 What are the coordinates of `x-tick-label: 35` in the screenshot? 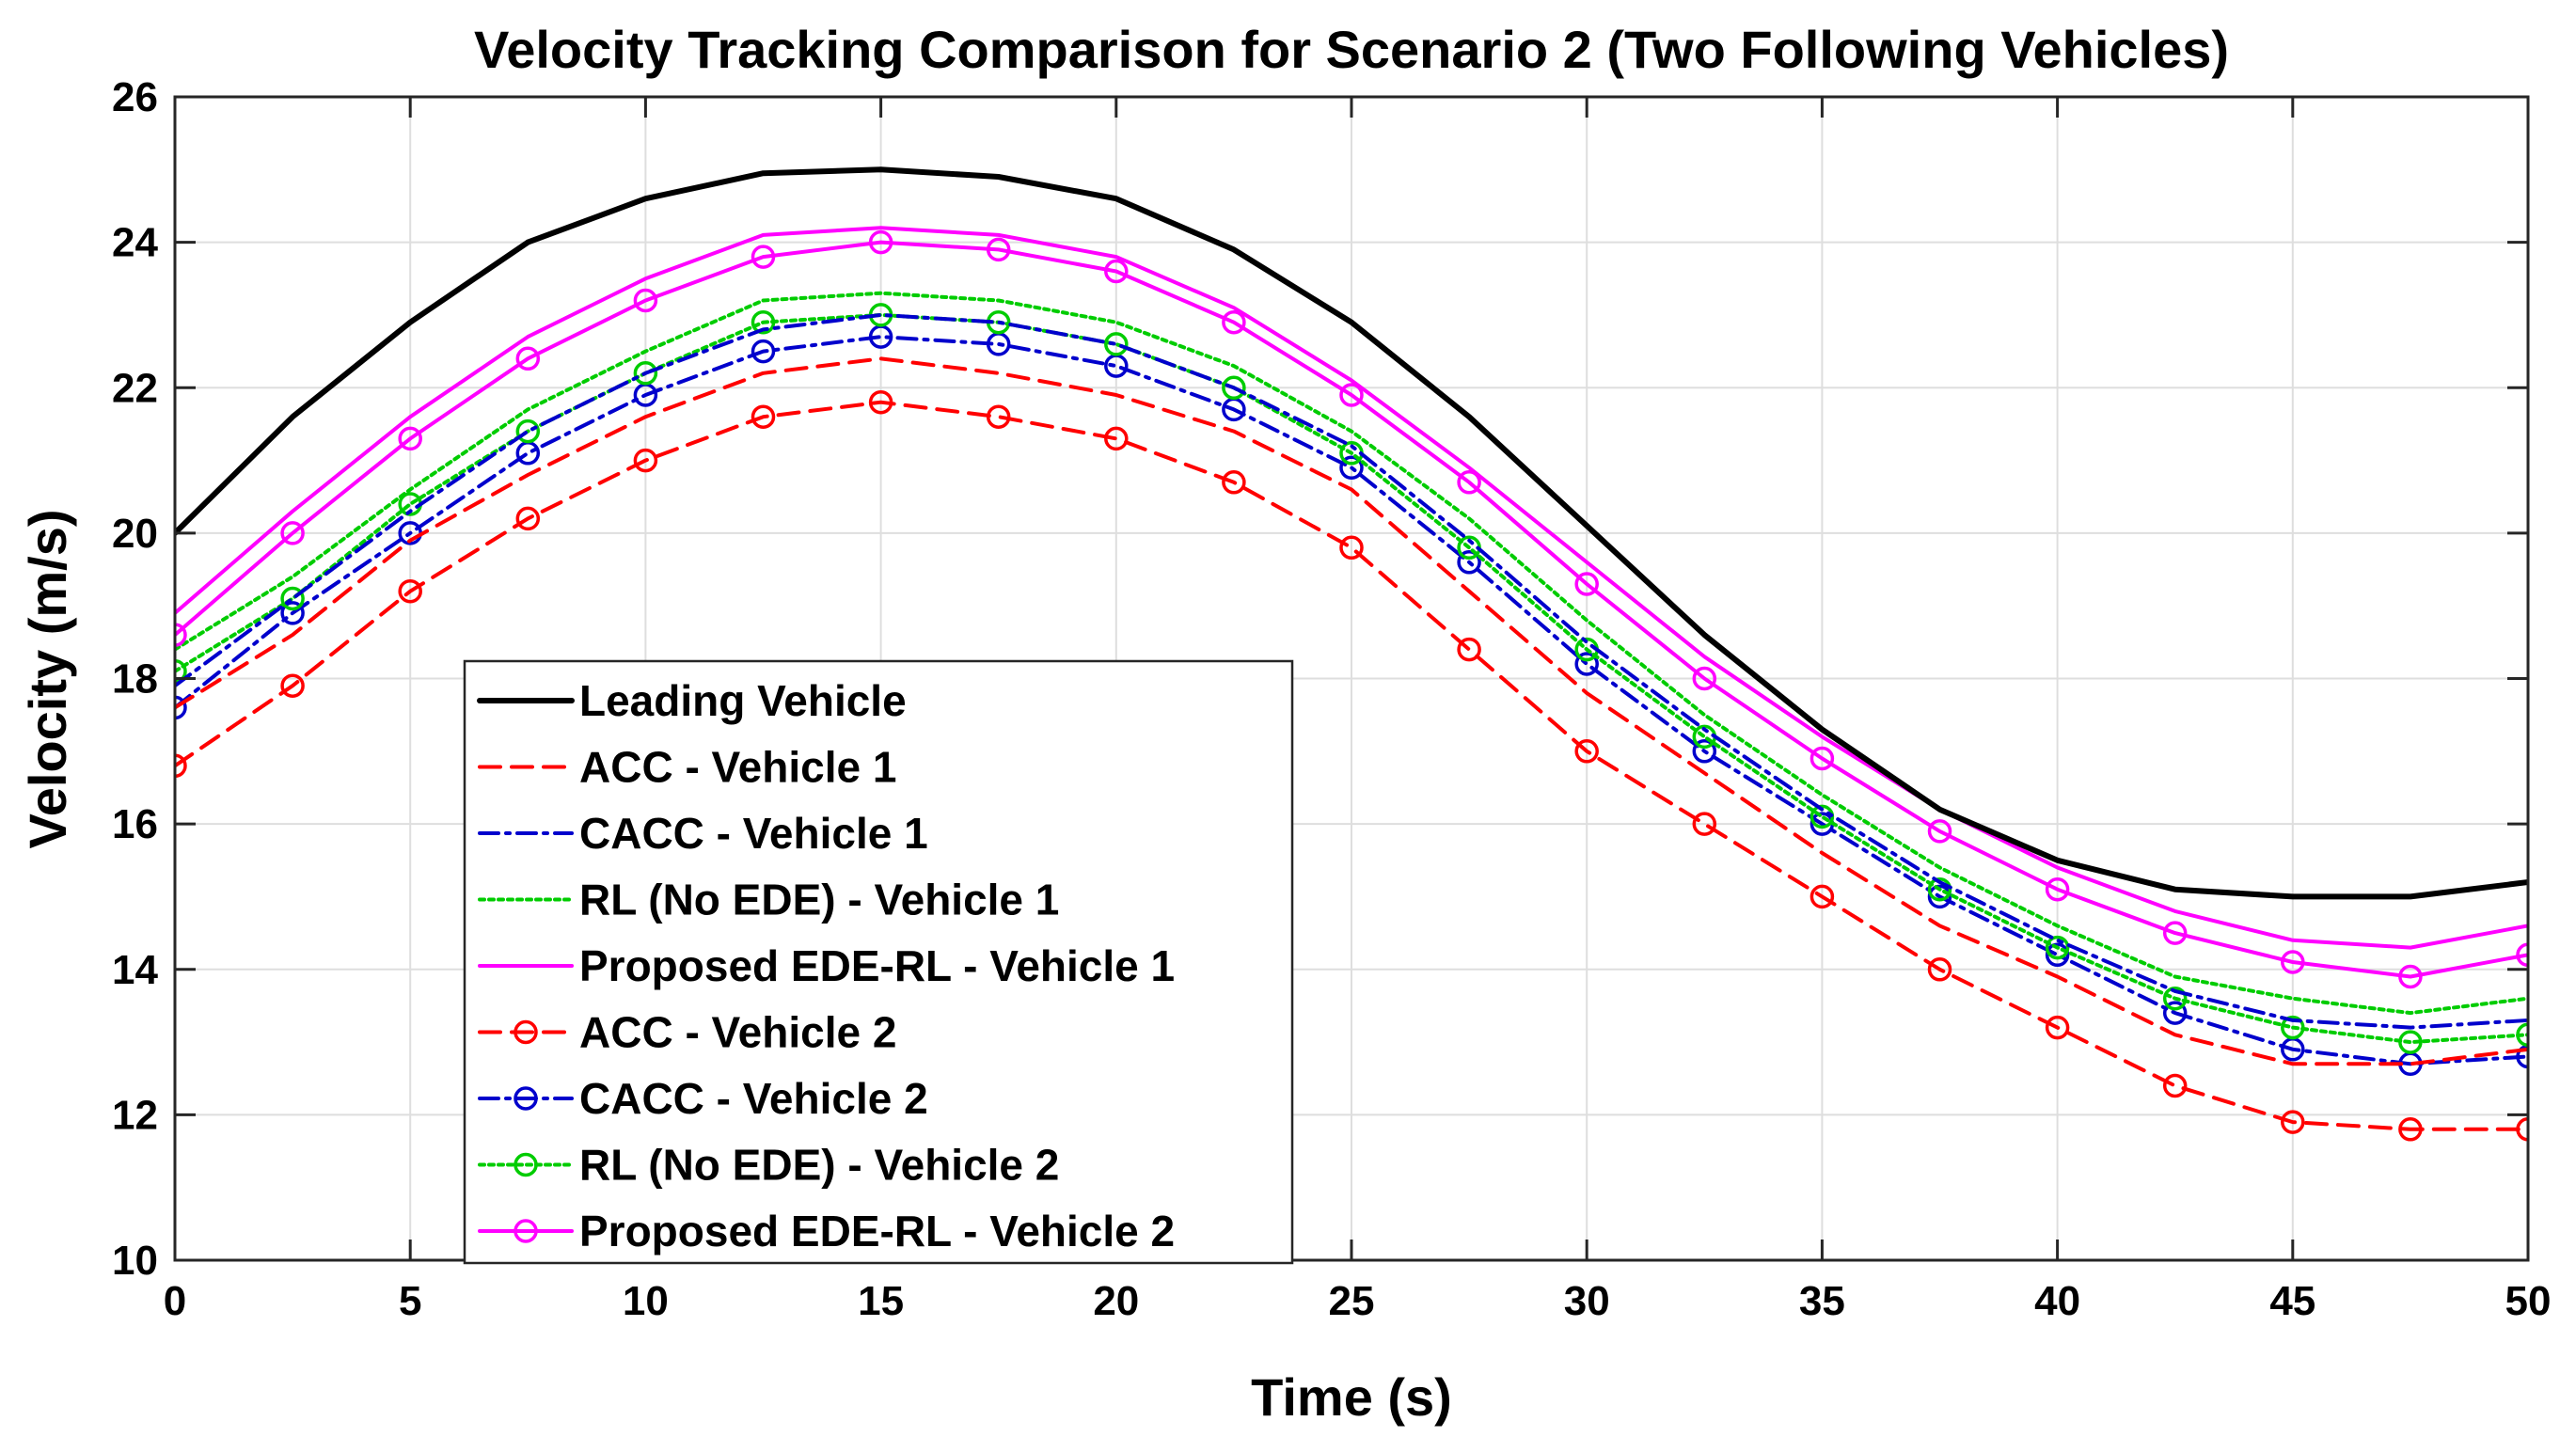 It's located at (1822, 1301).